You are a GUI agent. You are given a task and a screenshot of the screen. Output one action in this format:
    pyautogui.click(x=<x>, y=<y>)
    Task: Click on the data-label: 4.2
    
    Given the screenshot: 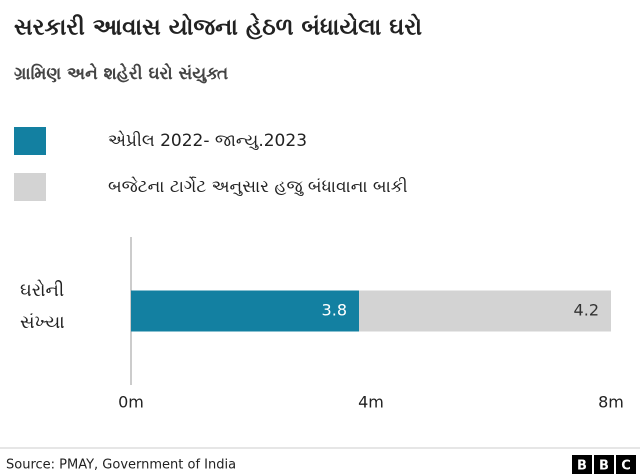 What is the action you would take?
    pyautogui.click(x=586, y=310)
    